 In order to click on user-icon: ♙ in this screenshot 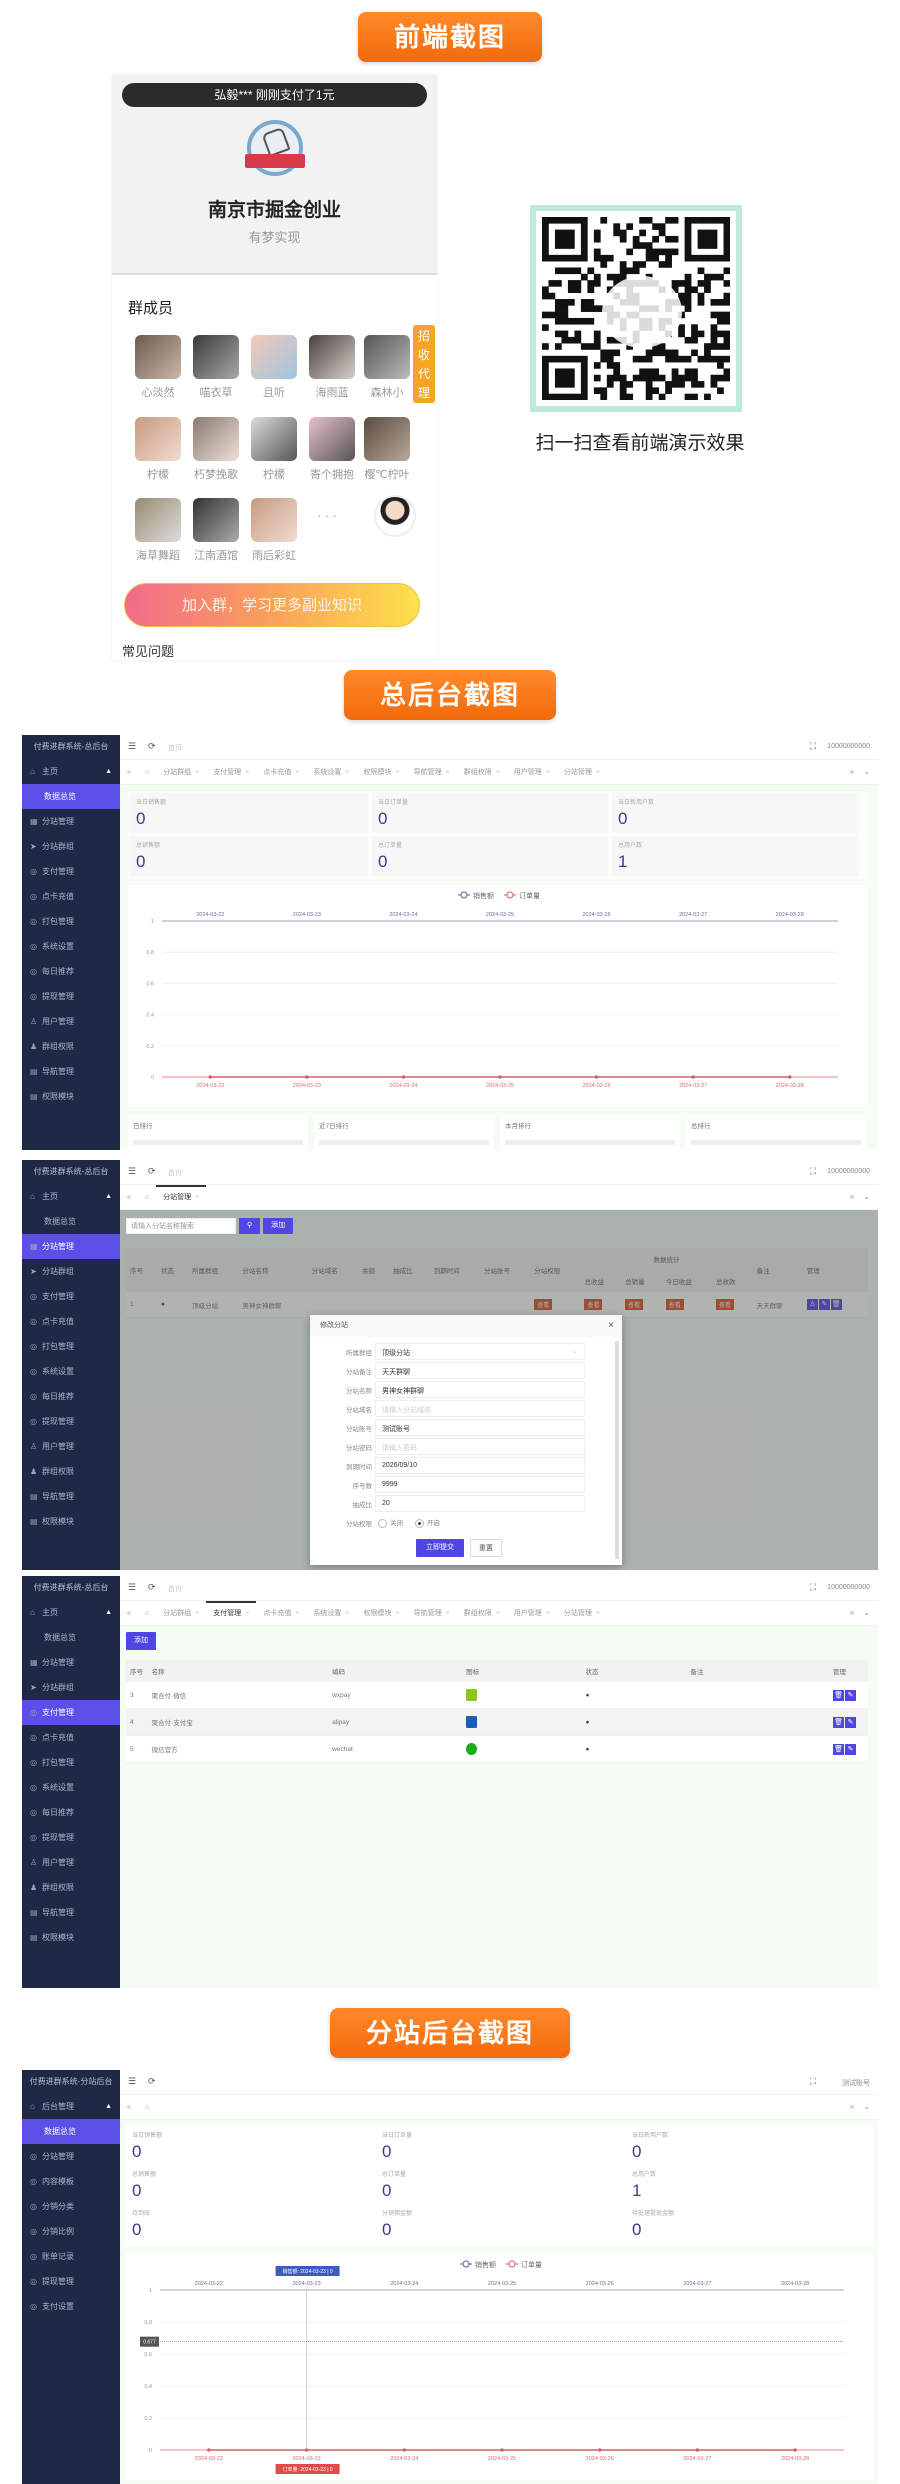, I will do `click(812, 1304)`.